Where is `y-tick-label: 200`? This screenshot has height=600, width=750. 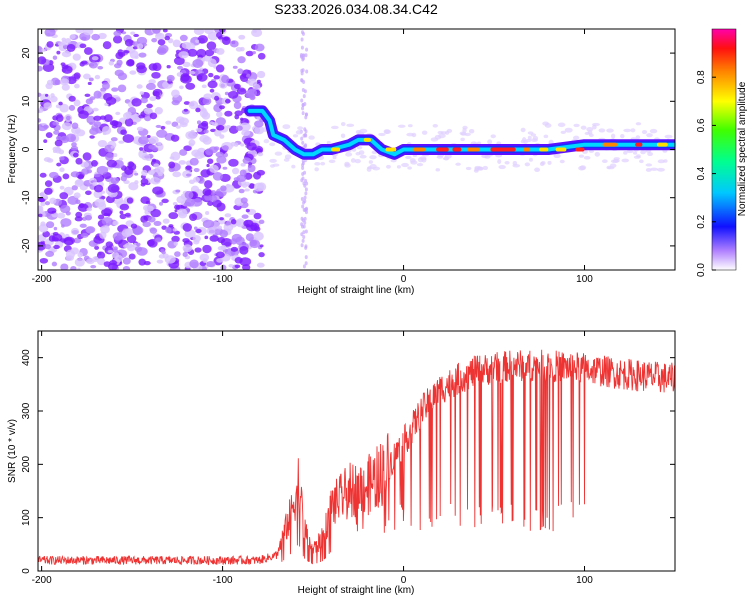 y-tick-label: 200 is located at coordinates (26, 464).